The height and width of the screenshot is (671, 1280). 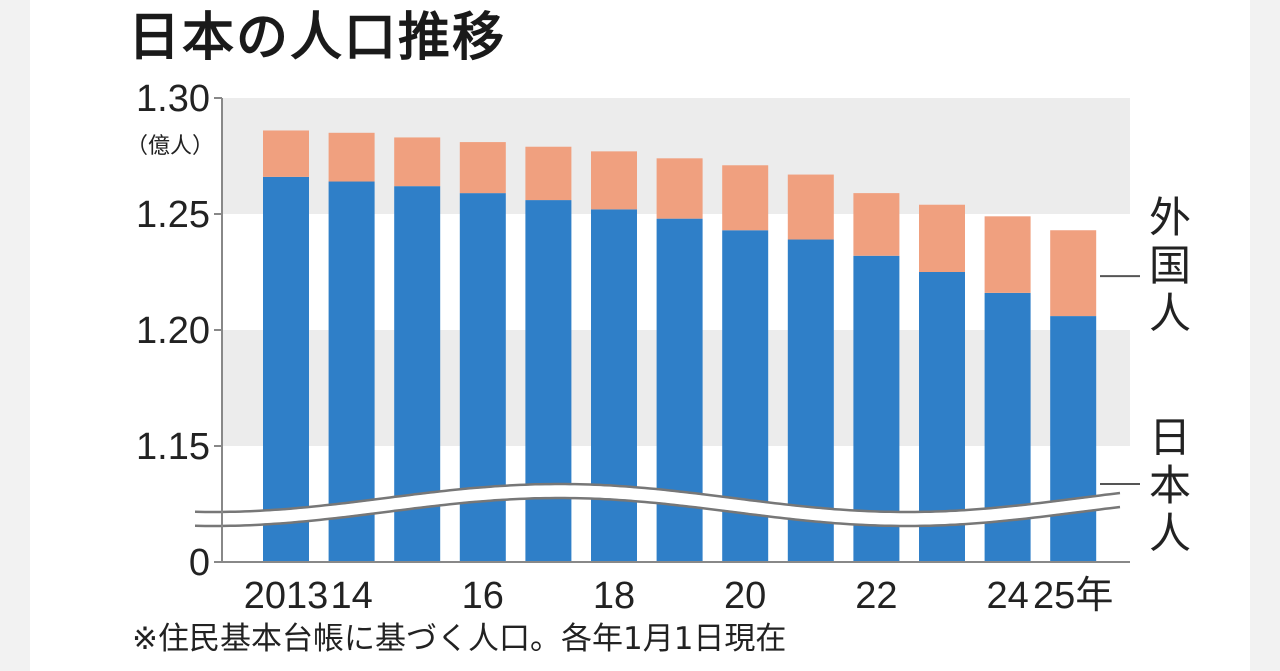 I want to click on right-margin, so click(x=1265, y=335).